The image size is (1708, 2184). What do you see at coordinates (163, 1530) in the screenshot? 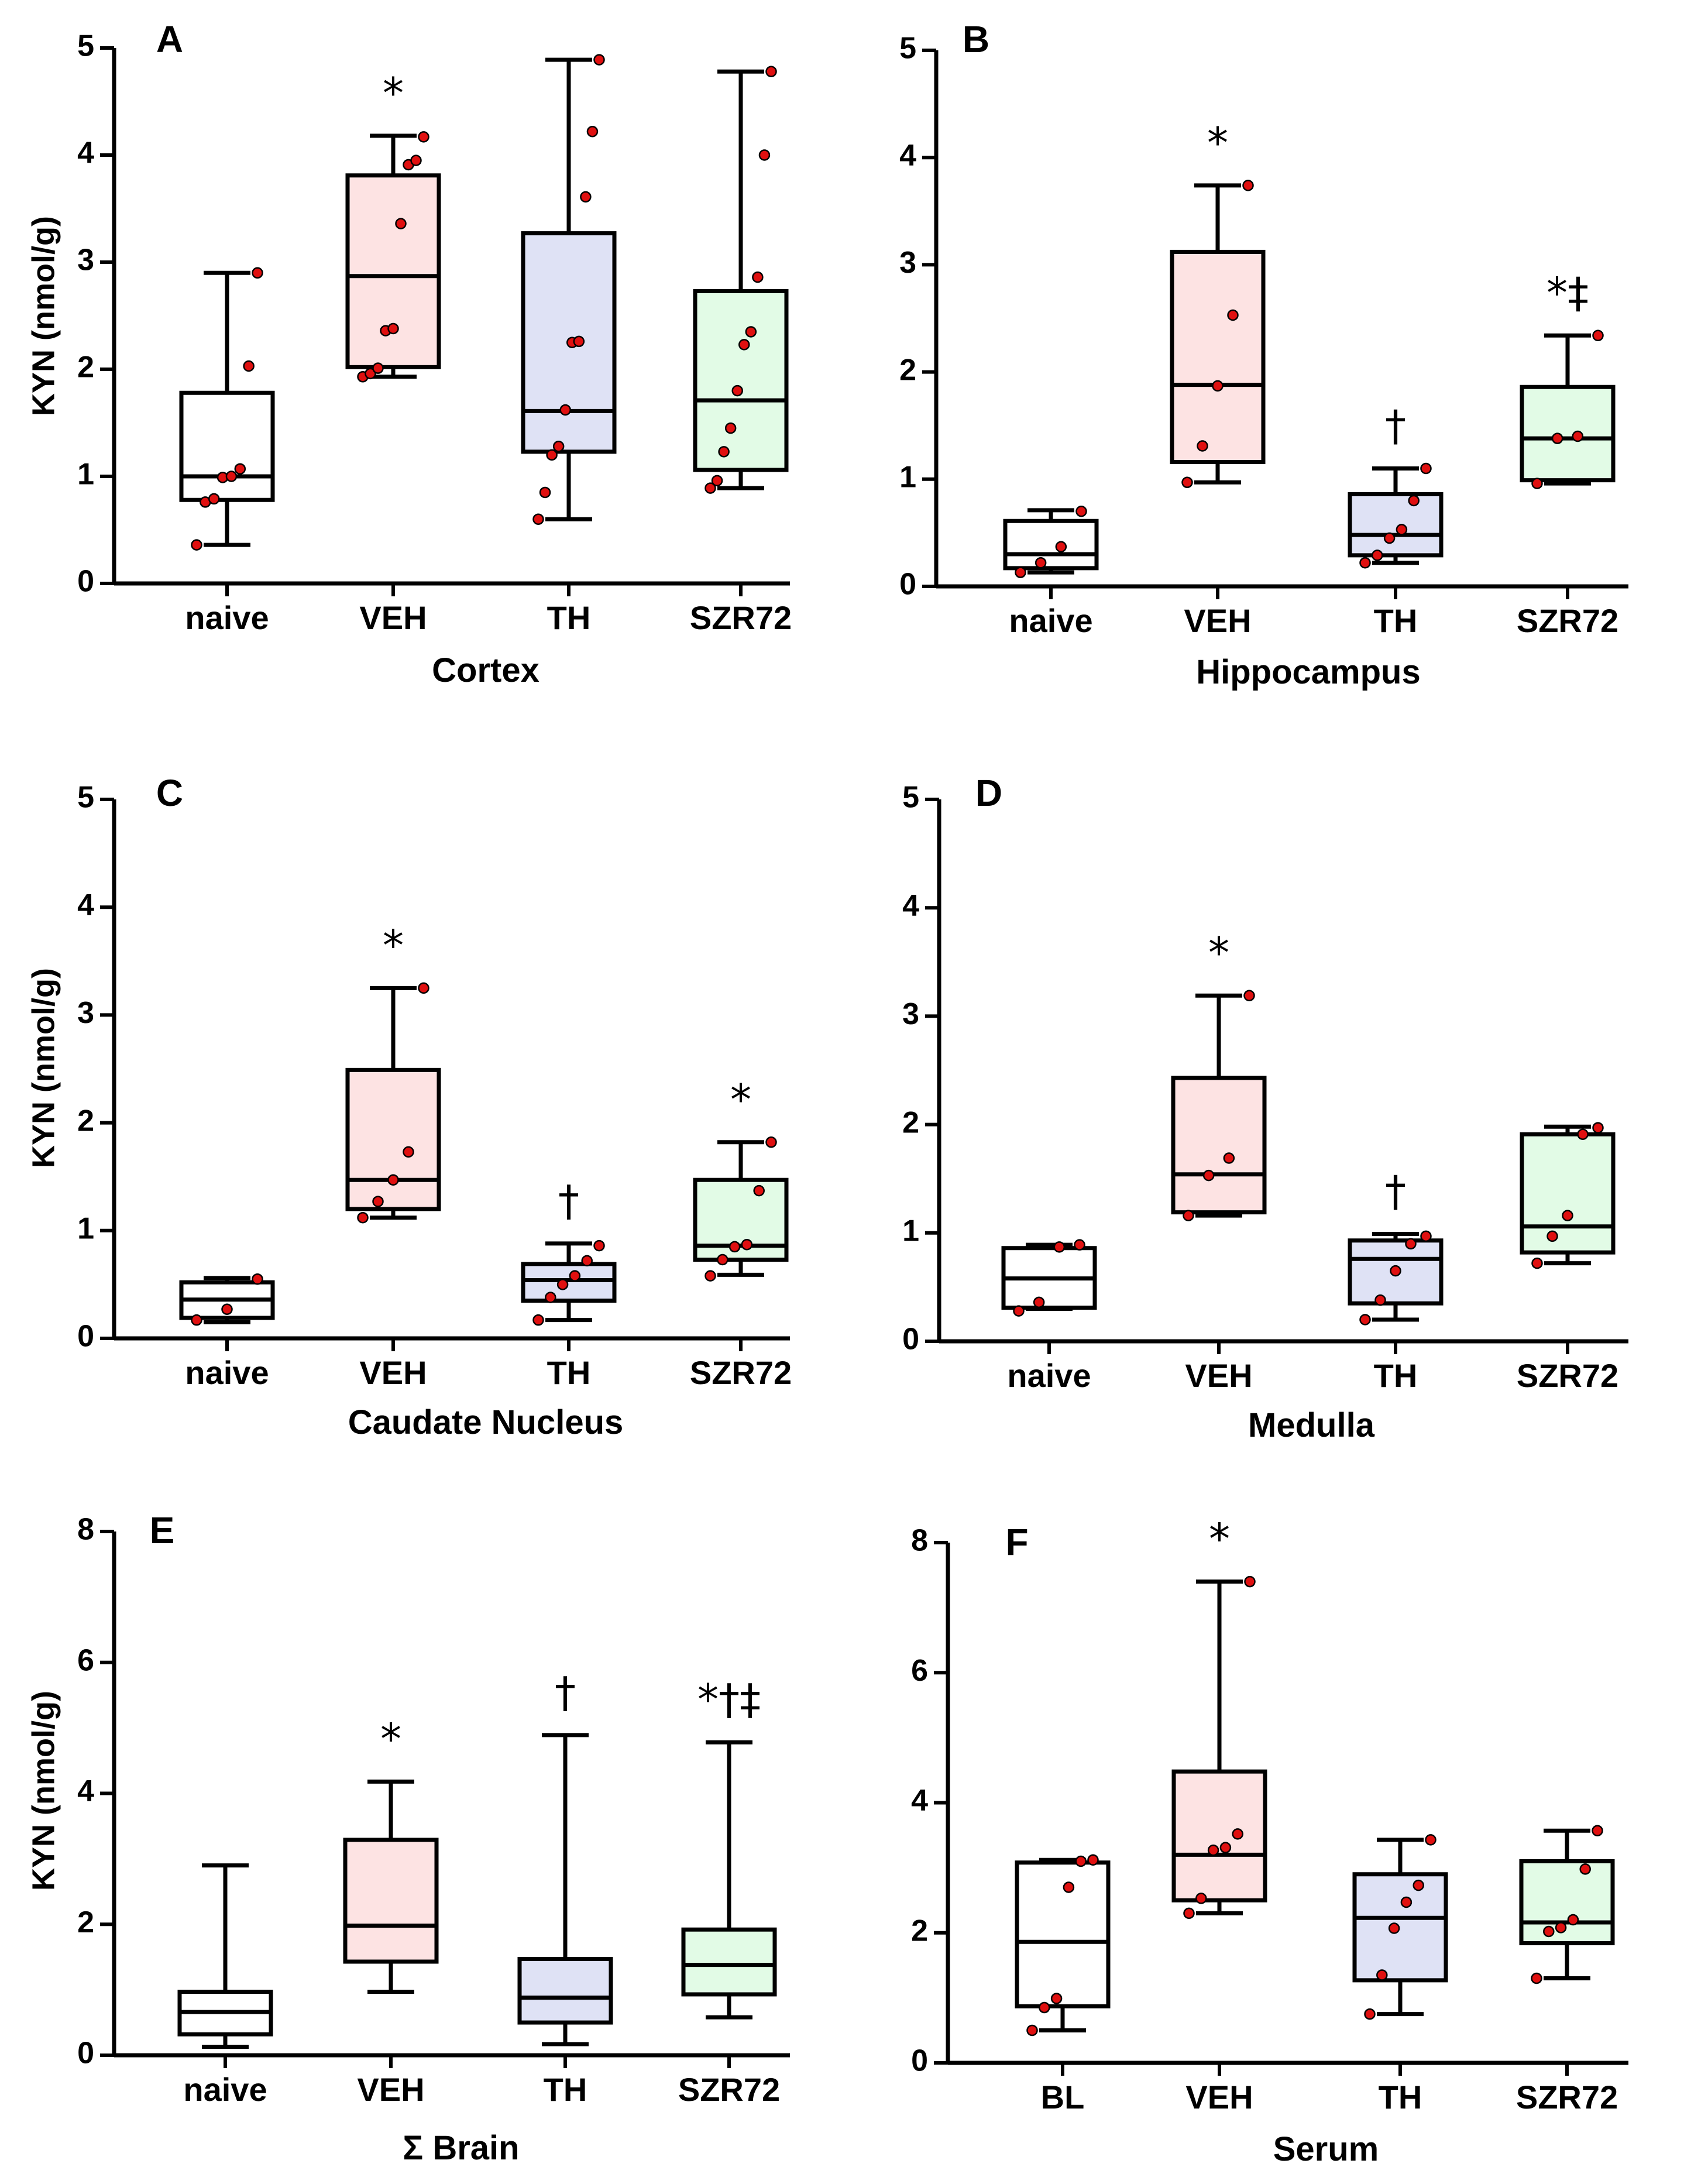
I see `panel-letter: E` at bounding box center [163, 1530].